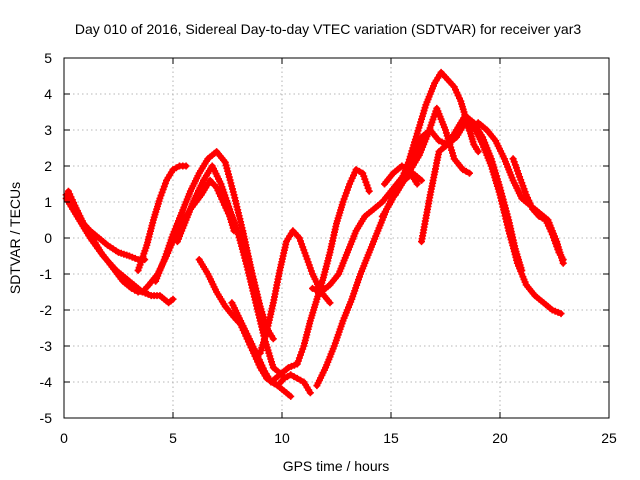  What do you see at coordinates (48, 94) in the screenshot?
I see `y-tick-label: 4` at bounding box center [48, 94].